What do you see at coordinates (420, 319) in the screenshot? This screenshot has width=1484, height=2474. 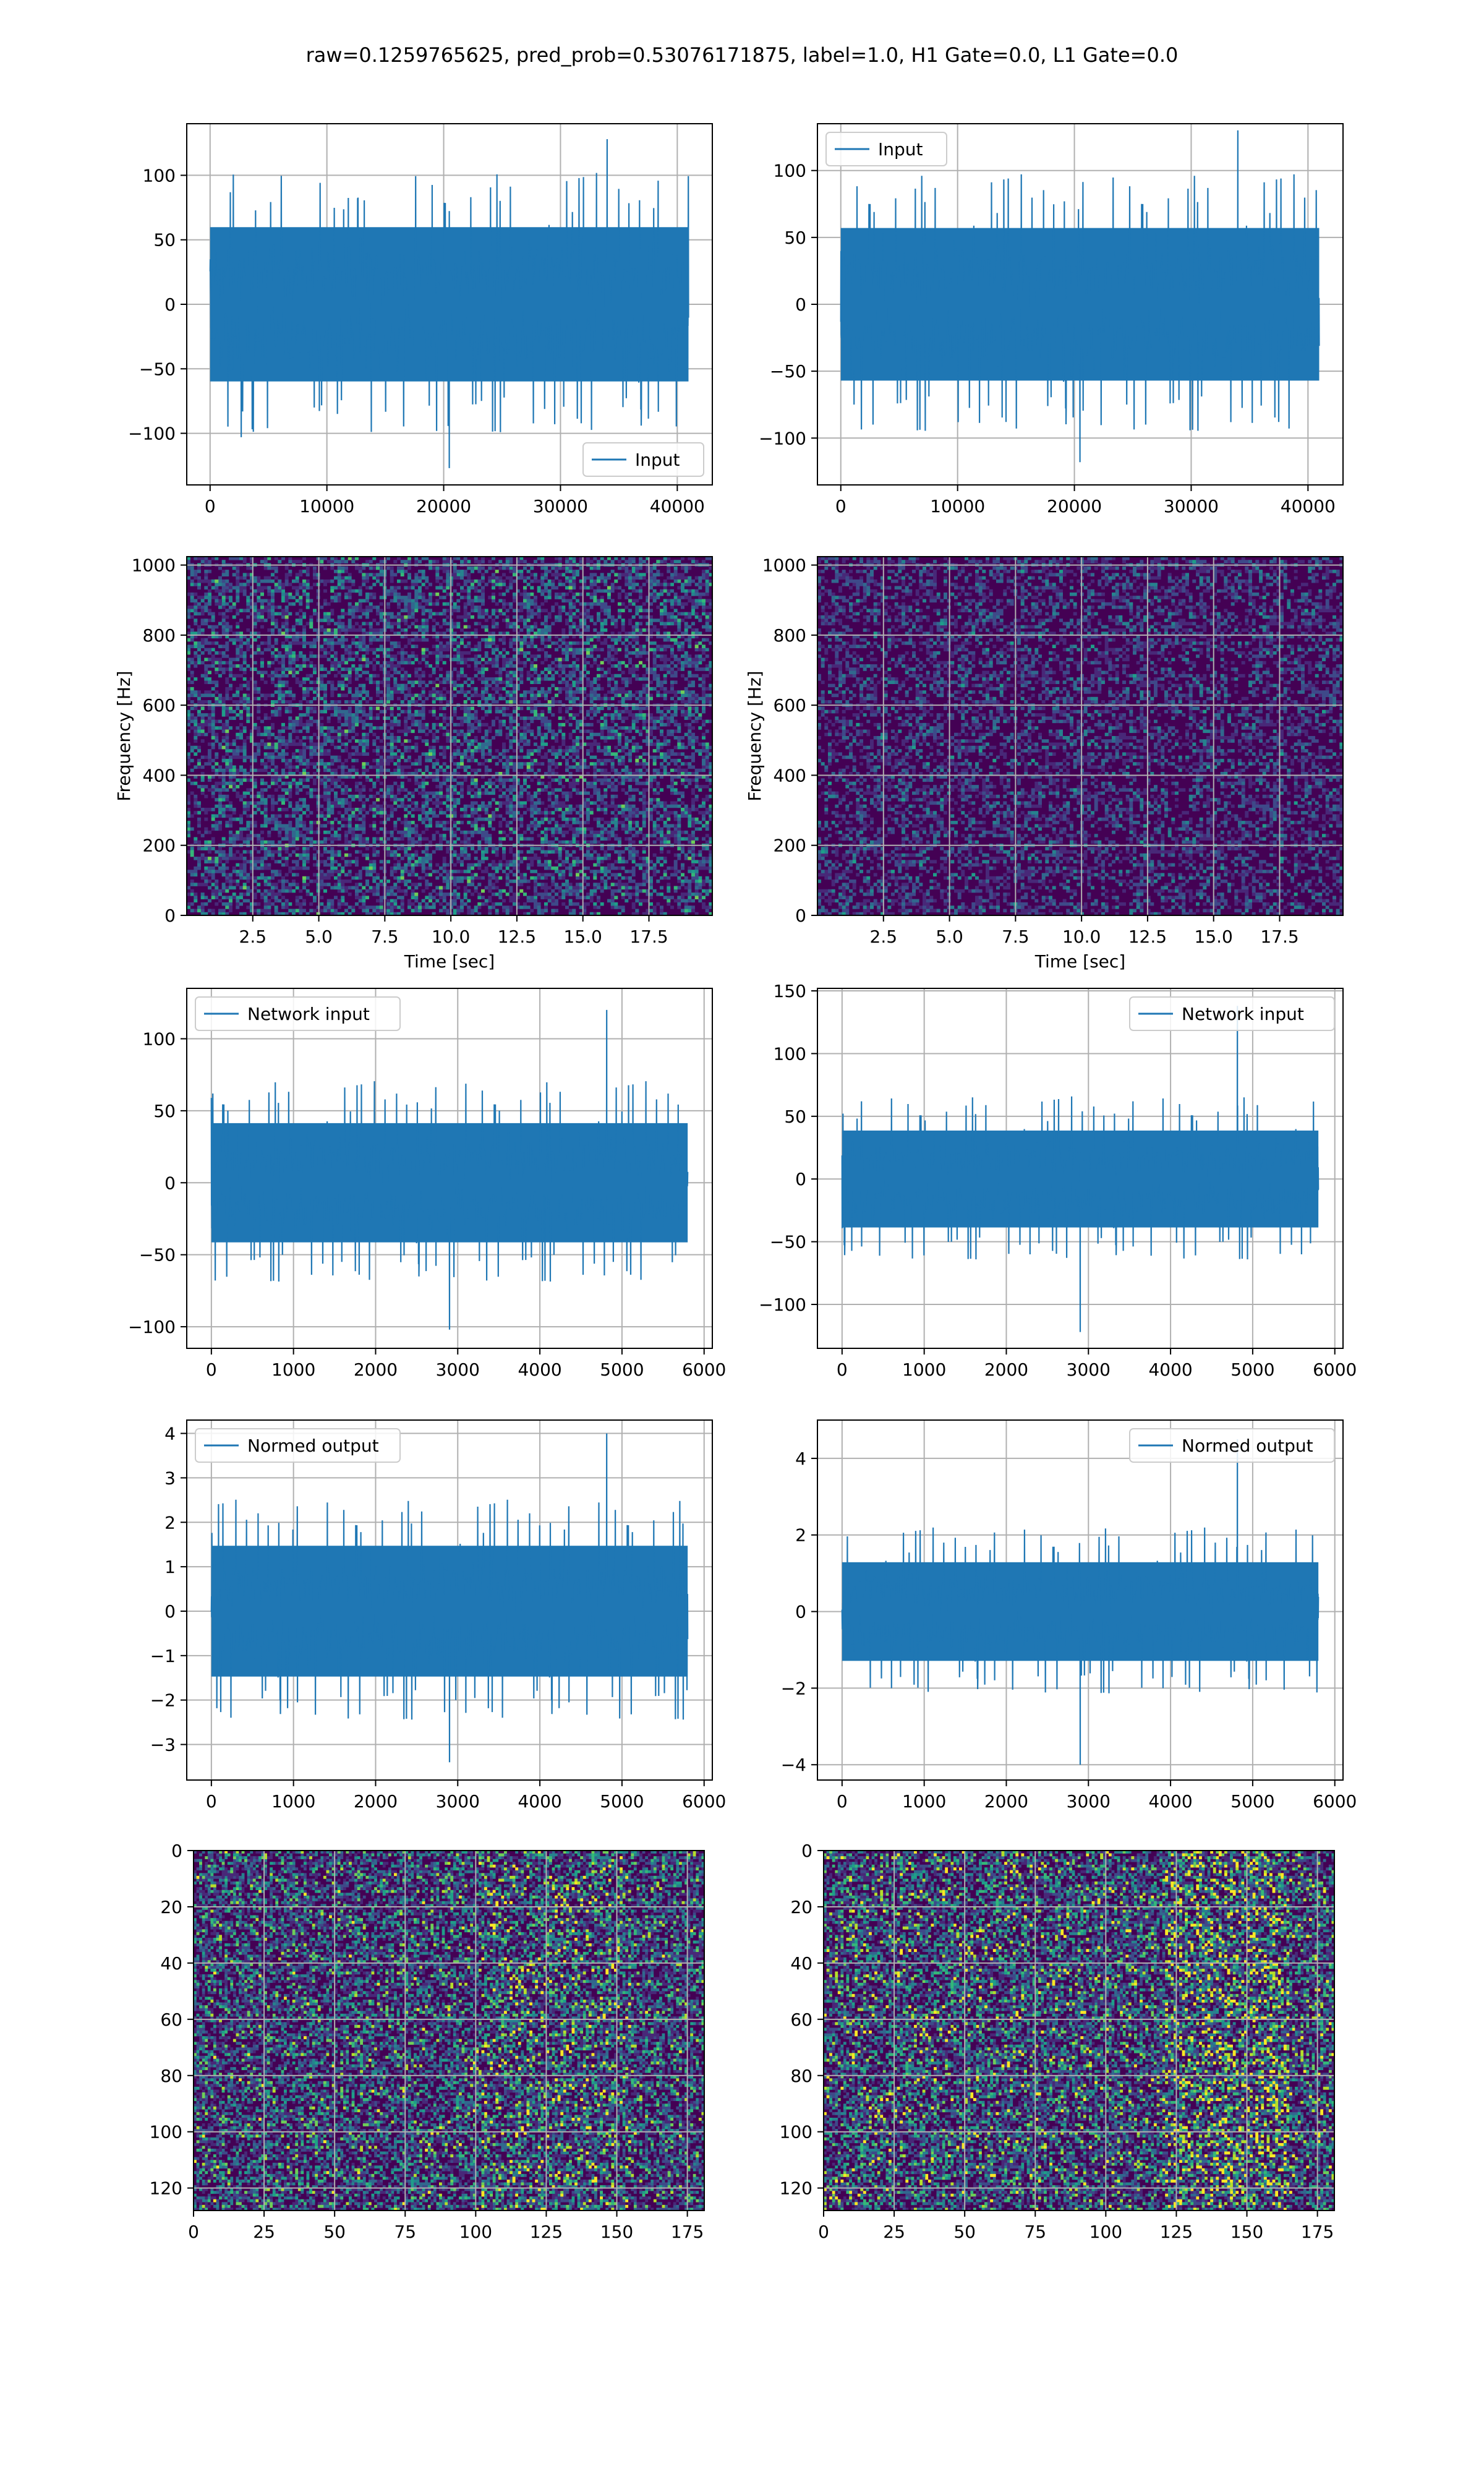 I see `chart-p1: 0 10000 20000 30000 40000 −100 −50 0 50 100 Input` at bounding box center [420, 319].